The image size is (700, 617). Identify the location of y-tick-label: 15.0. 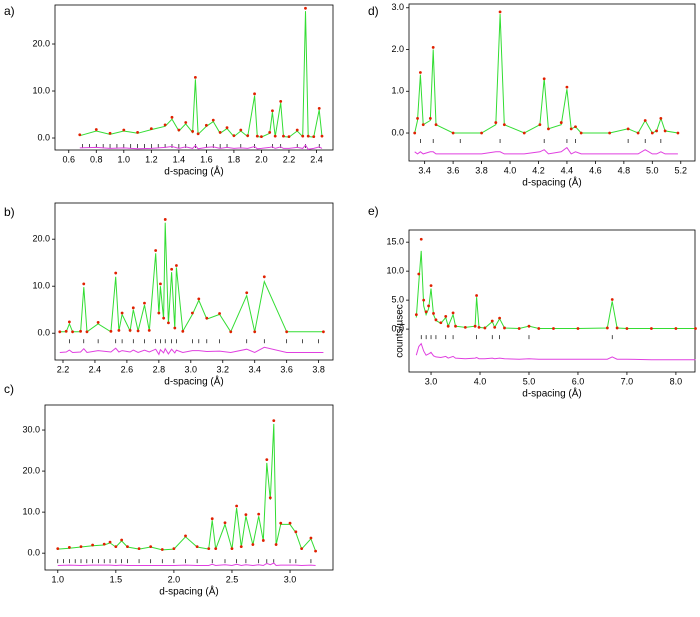
(395, 242).